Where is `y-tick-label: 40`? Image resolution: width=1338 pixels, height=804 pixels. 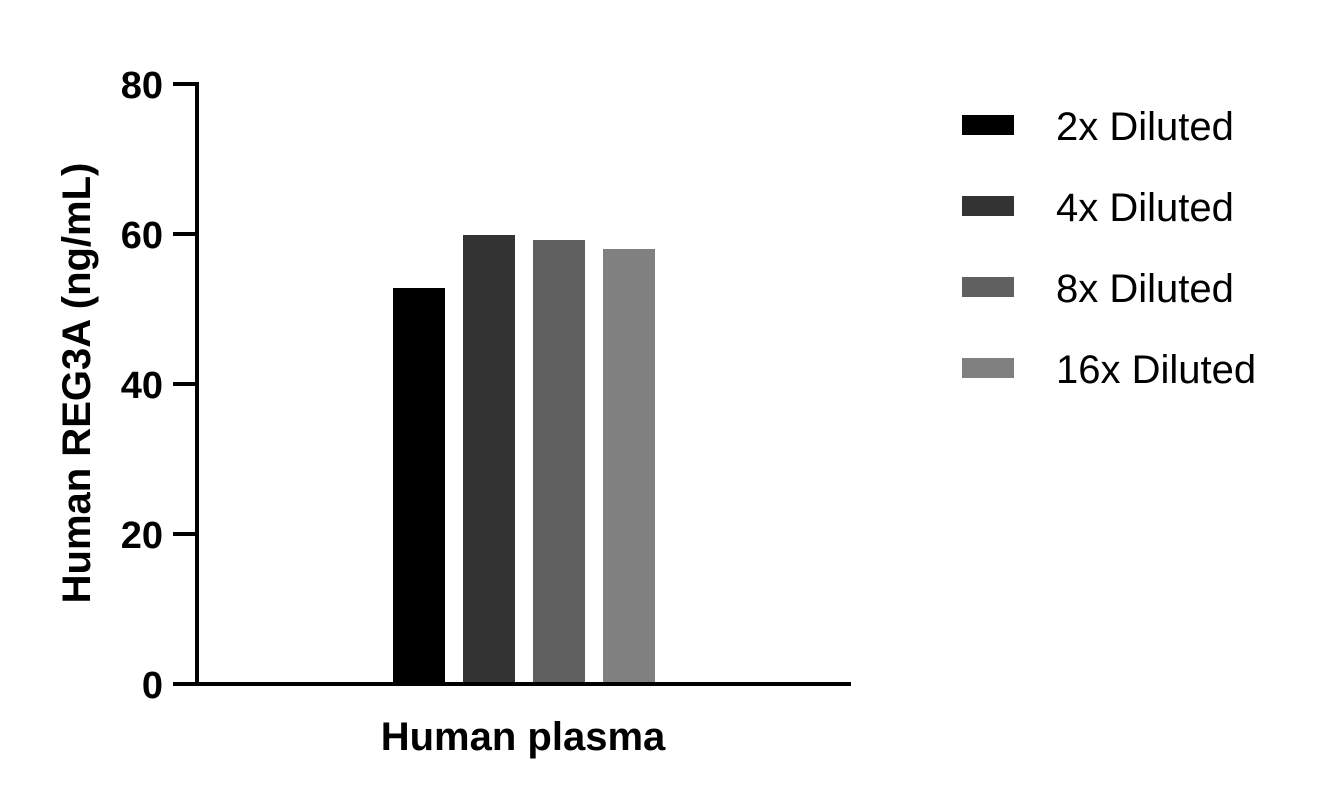 y-tick-label: 40 is located at coordinates (142, 386).